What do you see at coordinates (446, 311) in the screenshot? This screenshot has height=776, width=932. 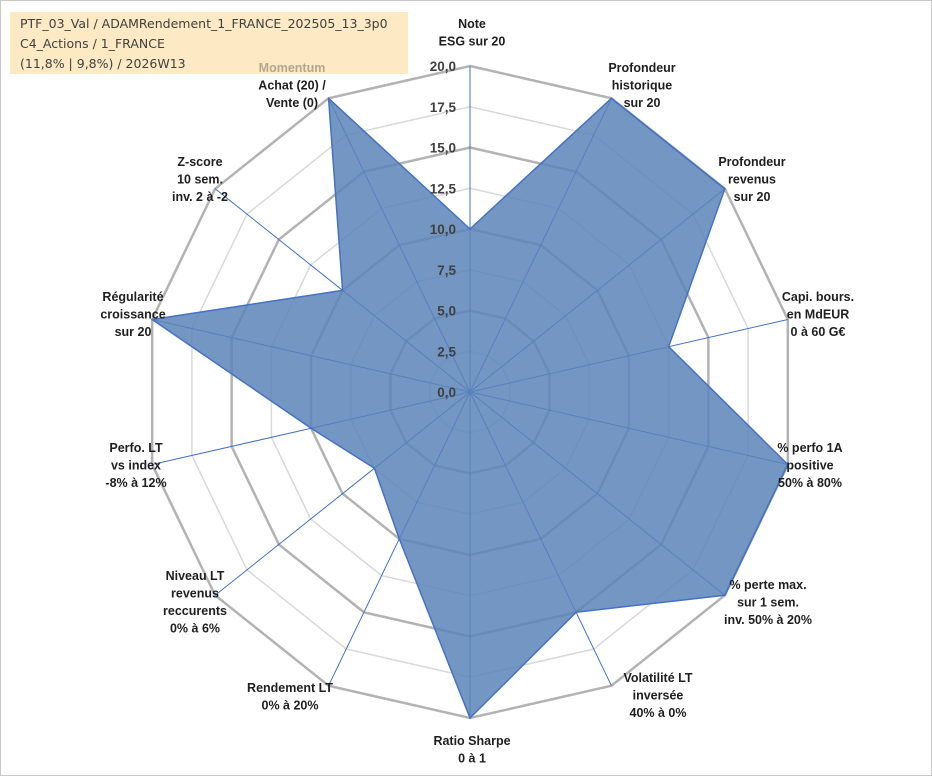 I see `tick-label: 5,0` at bounding box center [446, 311].